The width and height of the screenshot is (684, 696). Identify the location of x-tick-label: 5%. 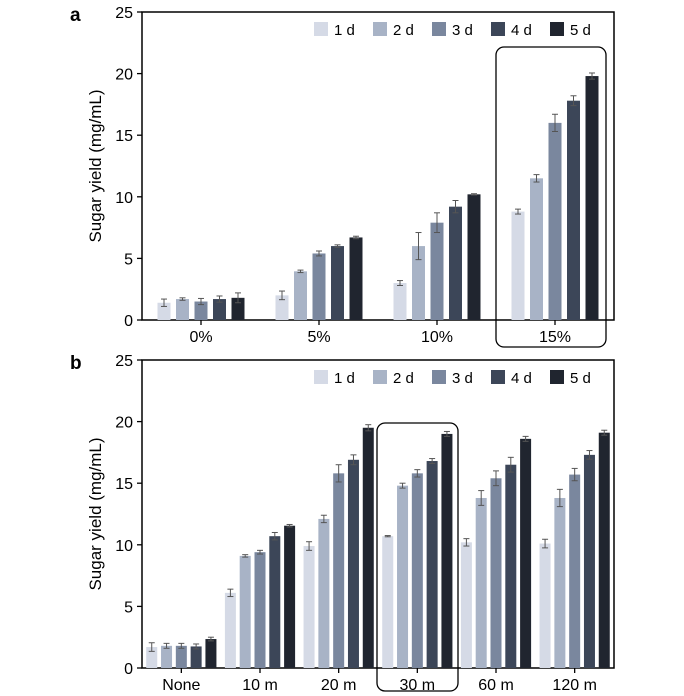
(318, 337).